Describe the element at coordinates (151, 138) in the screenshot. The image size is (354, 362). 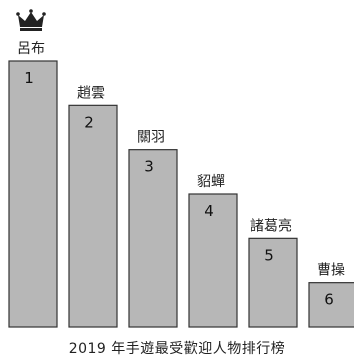
I see `category-label-3: 關羽` at that location.